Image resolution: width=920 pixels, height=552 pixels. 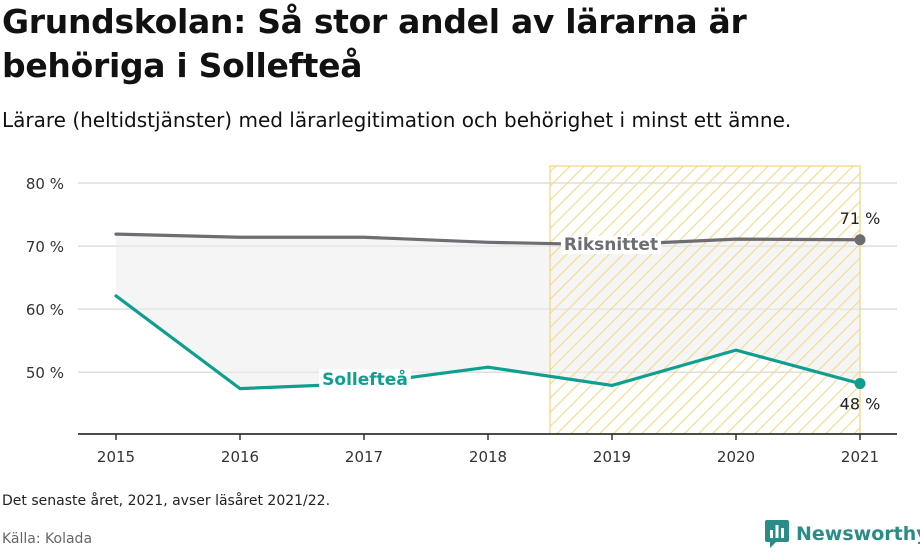 I want to click on chart-bubble-icon, so click(x=777, y=534).